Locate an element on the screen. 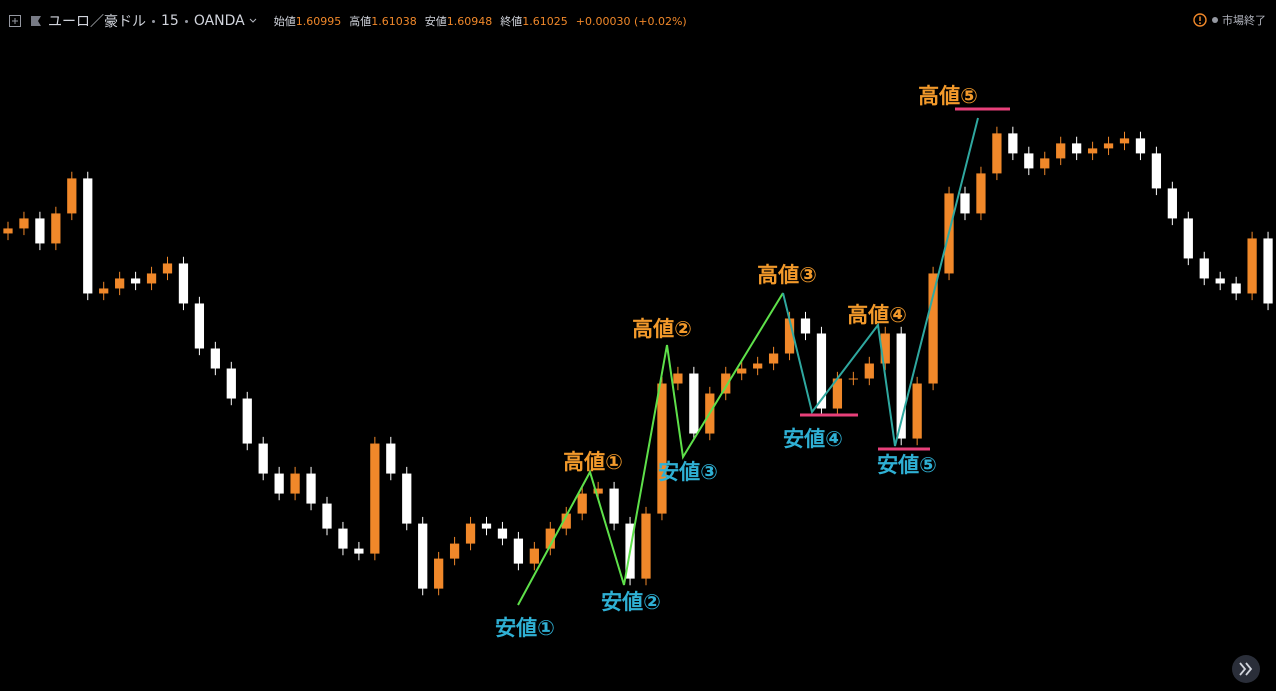 This screenshot has width=1276, height=691. high-label: 高値④ is located at coordinates (877, 315).